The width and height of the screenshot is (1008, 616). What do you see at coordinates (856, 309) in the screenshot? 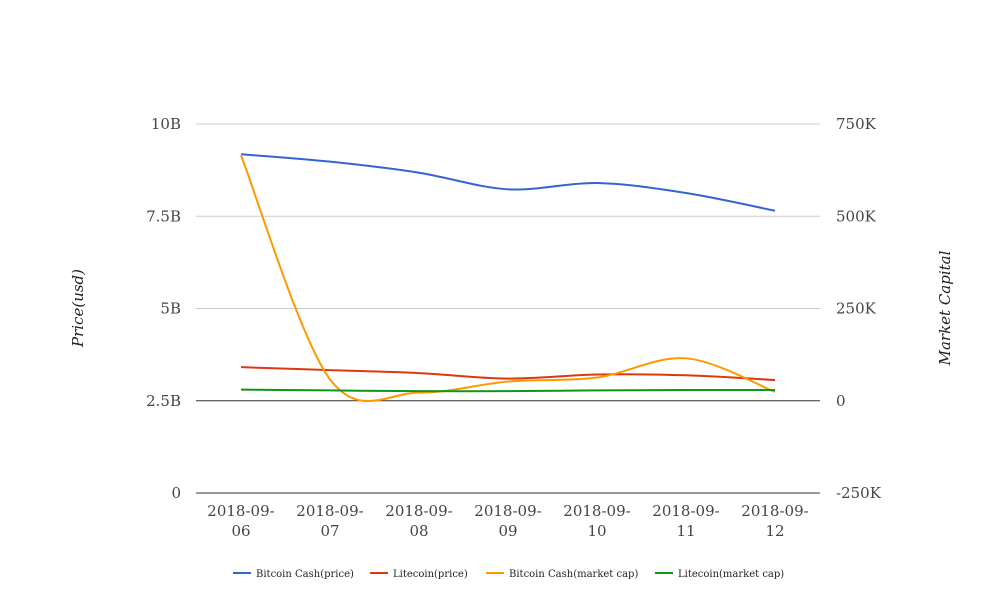
I see `right-tick-label: 250K` at bounding box center [856, 309].